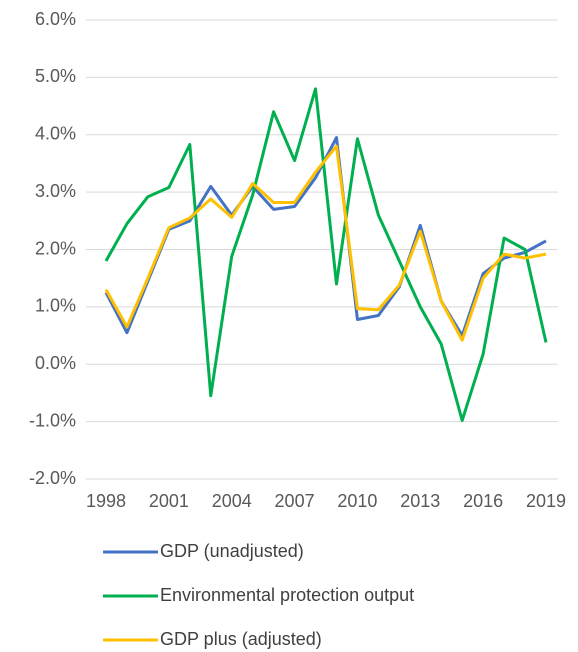  I want to click on y-tick-label: -2.0%, so click(52, 478).